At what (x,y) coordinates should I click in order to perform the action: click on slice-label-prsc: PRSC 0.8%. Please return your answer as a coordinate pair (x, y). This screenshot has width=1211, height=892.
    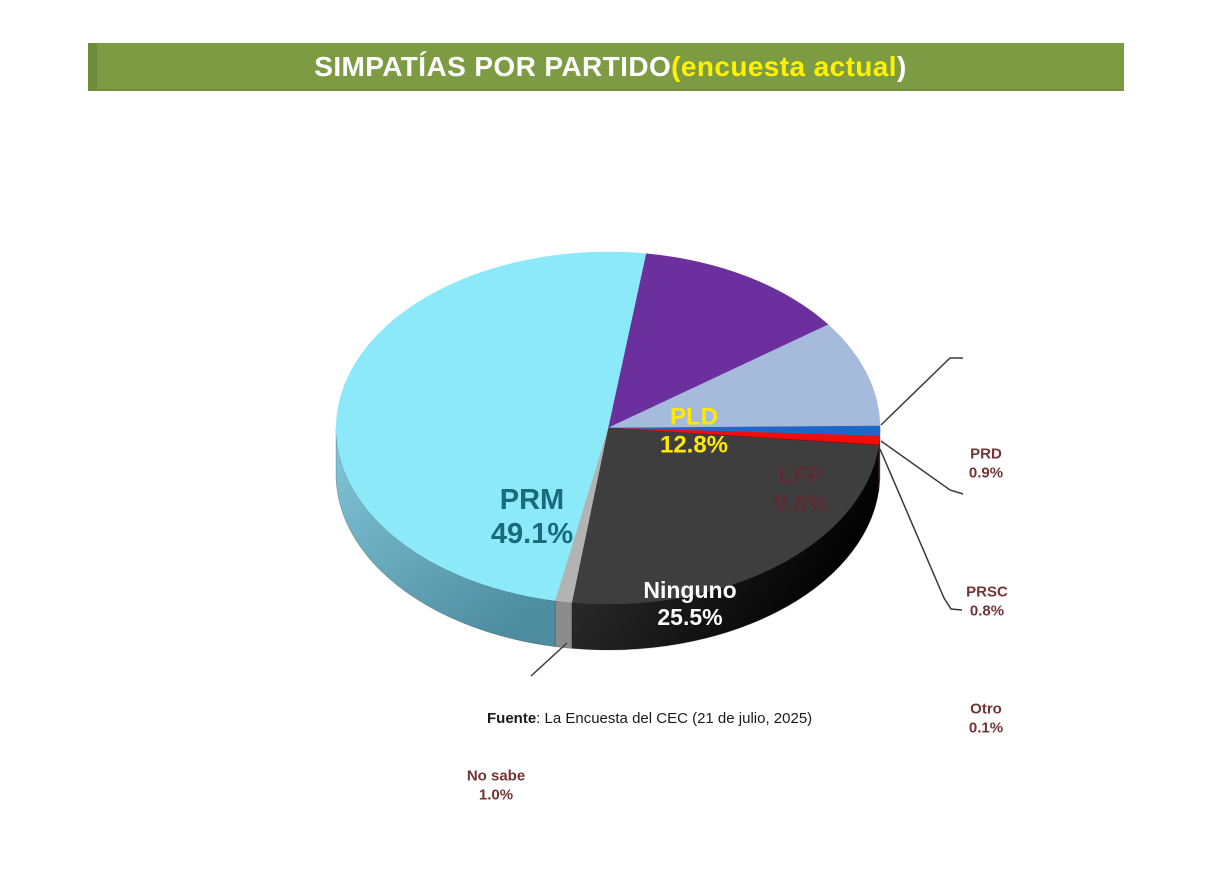
    Looking at the image, I should click on (987, 602).